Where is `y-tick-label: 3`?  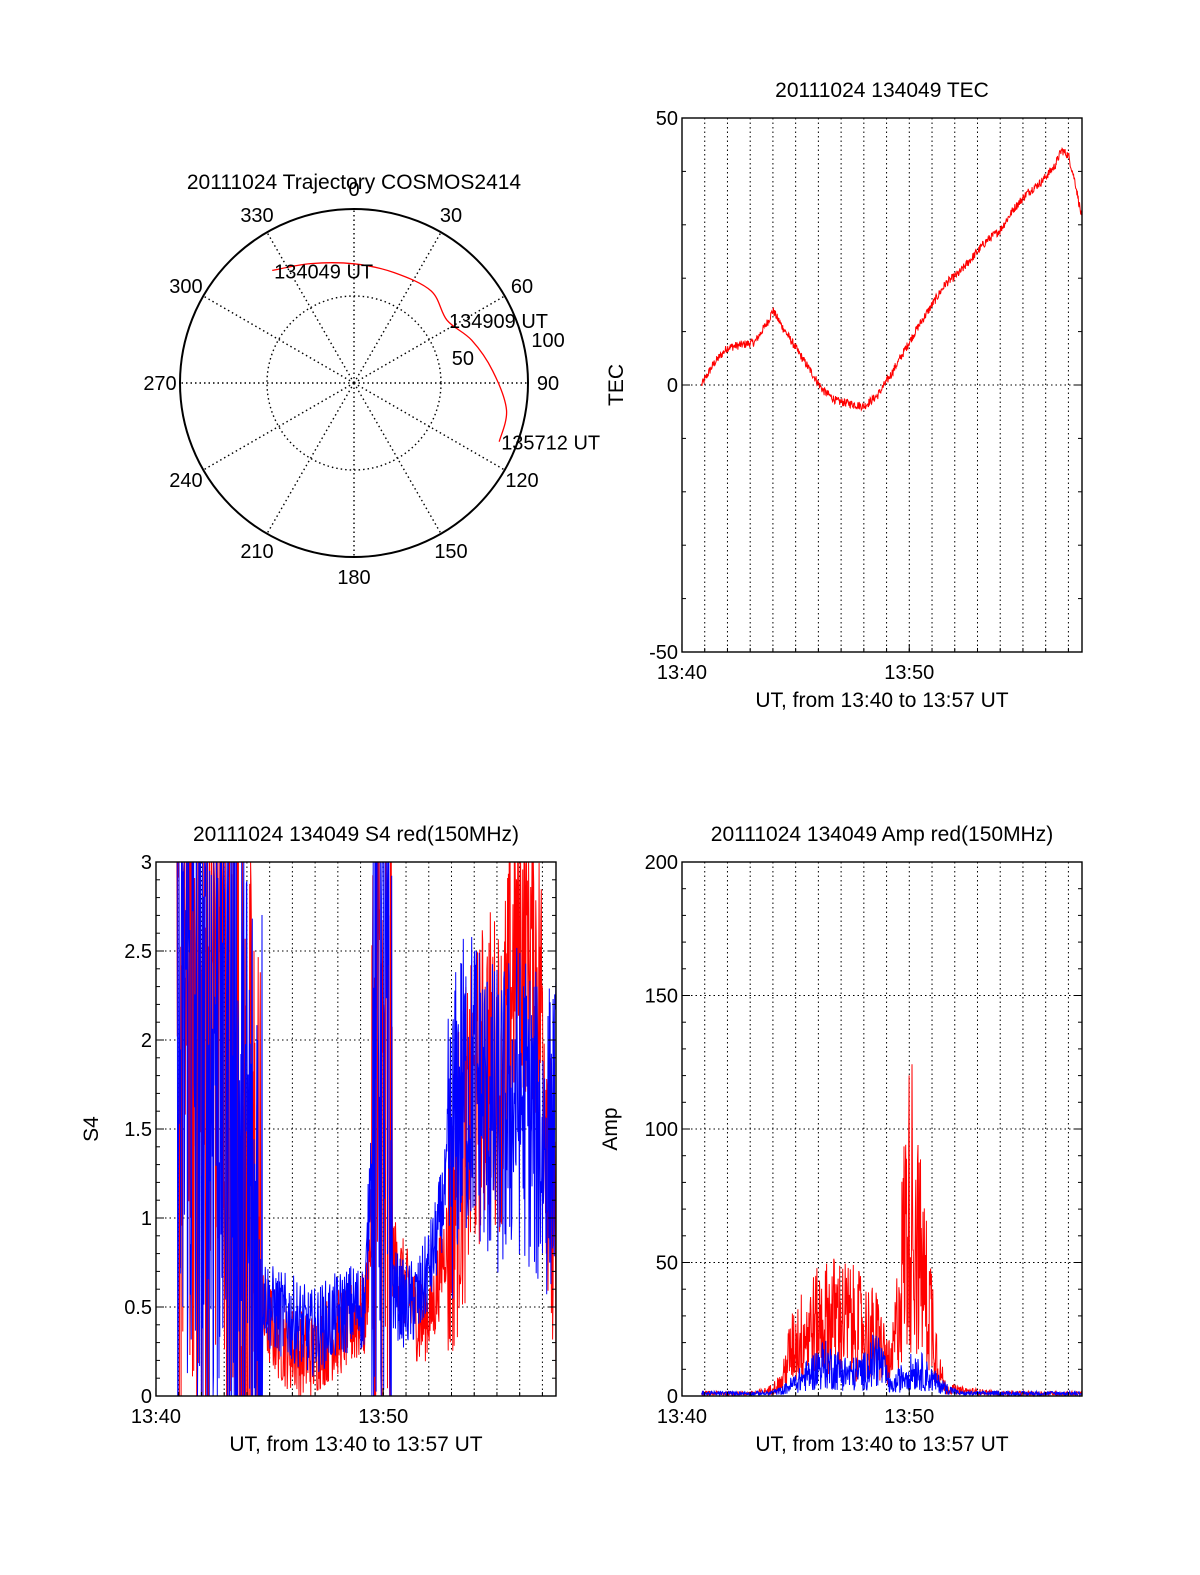
y-tick-label: 3 is located at coordinates (146, 863).